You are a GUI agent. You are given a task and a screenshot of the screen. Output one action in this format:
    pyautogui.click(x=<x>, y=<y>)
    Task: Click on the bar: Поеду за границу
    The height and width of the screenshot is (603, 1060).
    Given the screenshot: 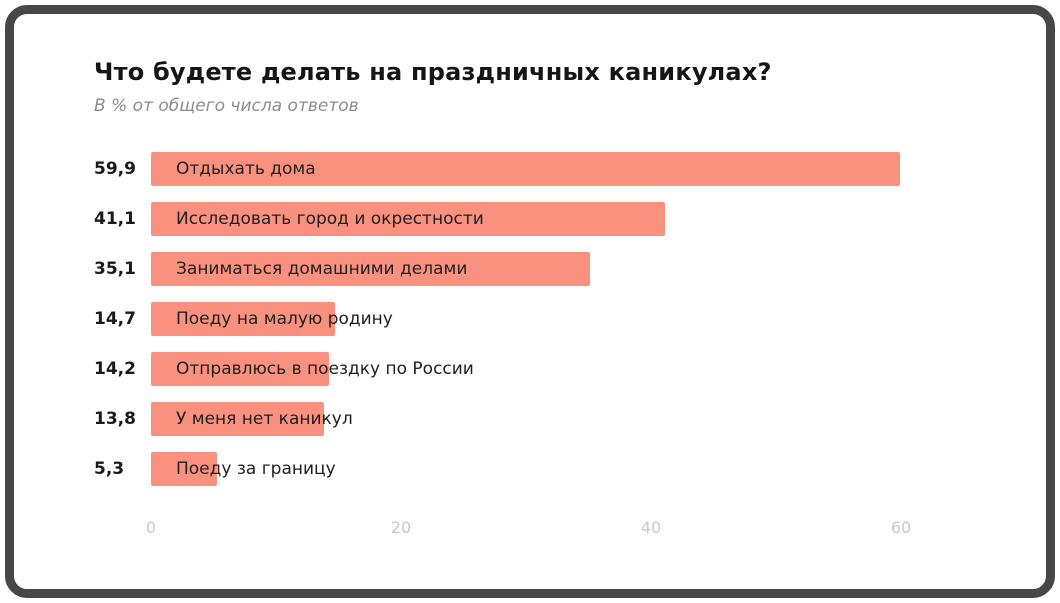 What is the action you would take?
    pyautogui.click(x=243, y=469)
    